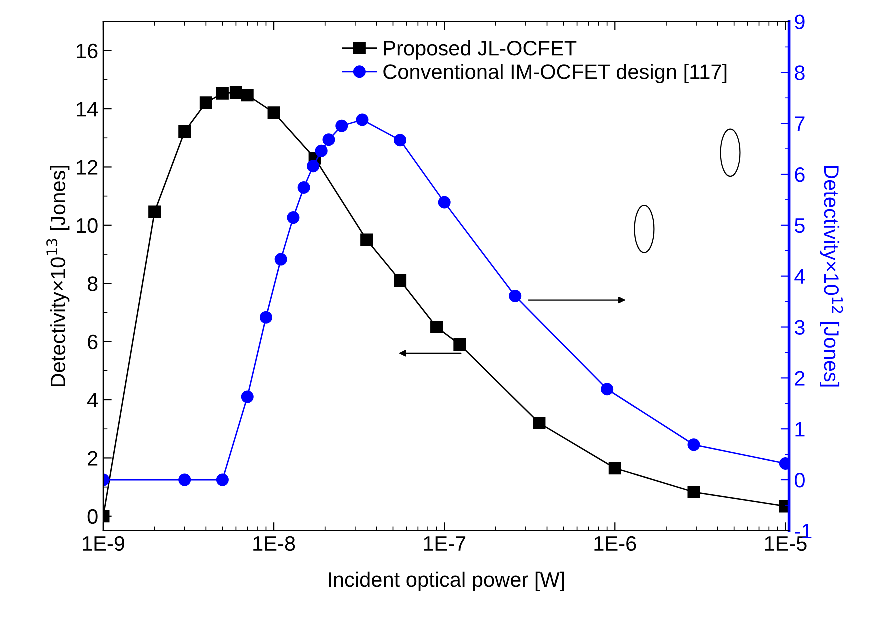 This screenshot has width=877, height=621. I want to click on y2-axis-title: Detectivity×10$^{12}$ [Jones], so click(832, 276).